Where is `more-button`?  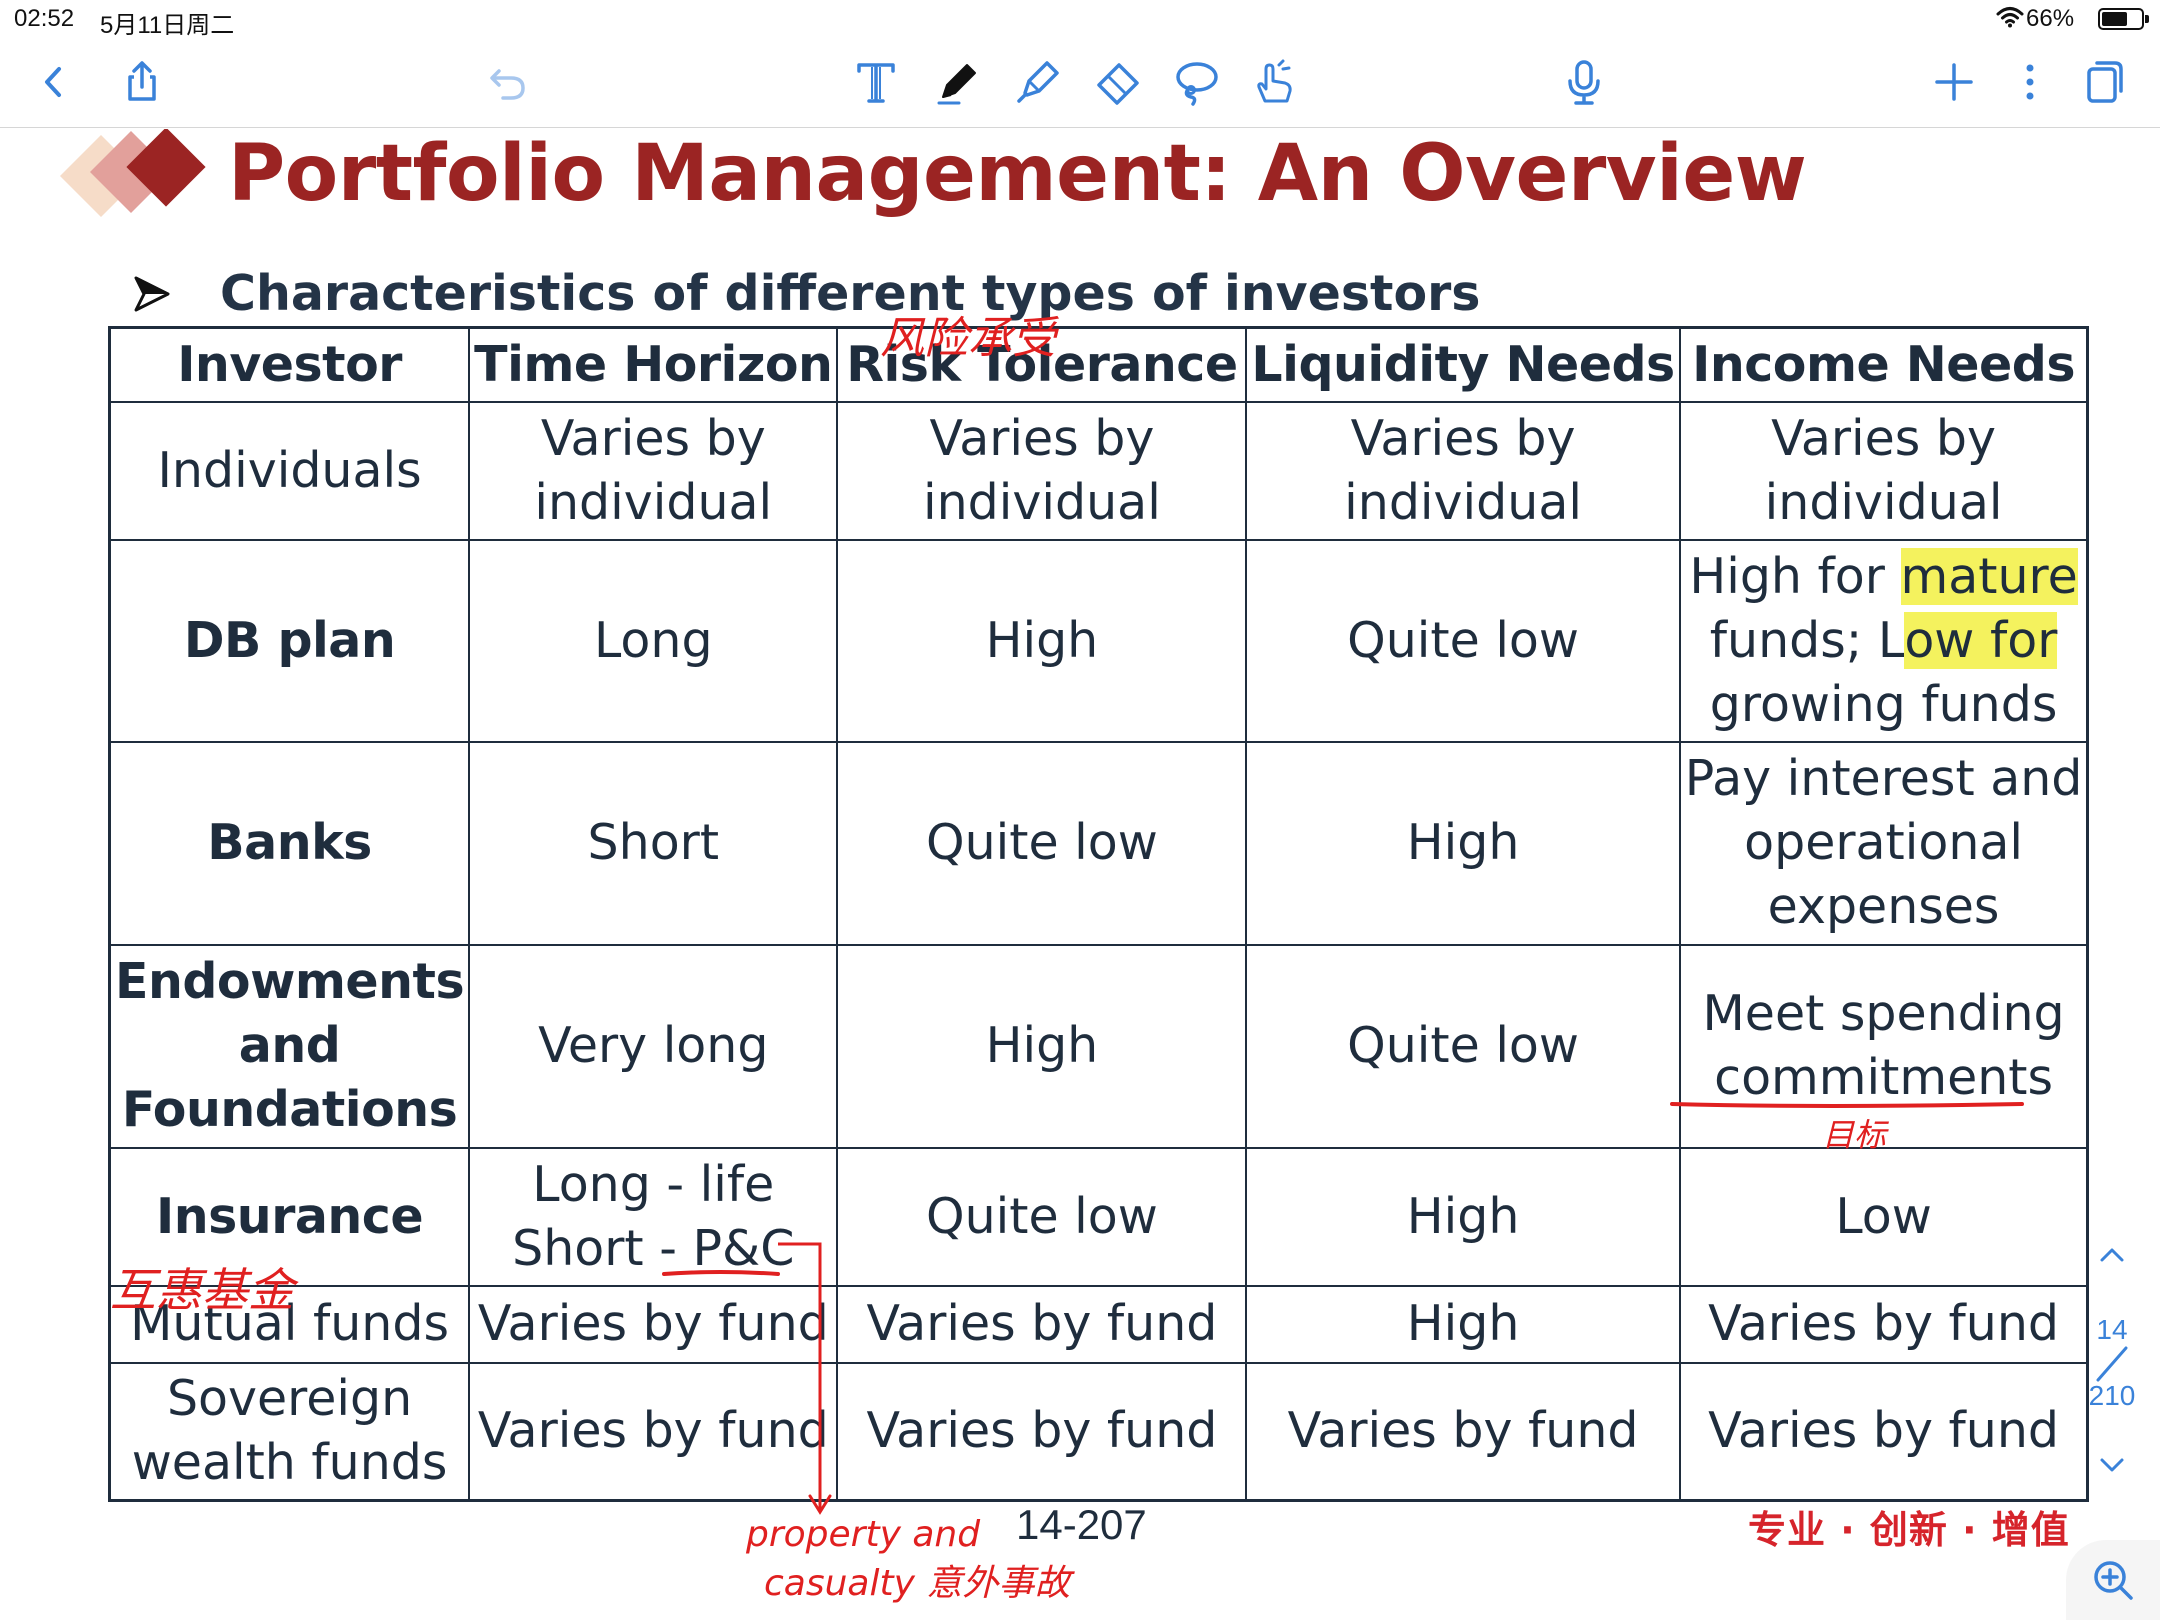 more-button is located at coordinates (2030, 82).